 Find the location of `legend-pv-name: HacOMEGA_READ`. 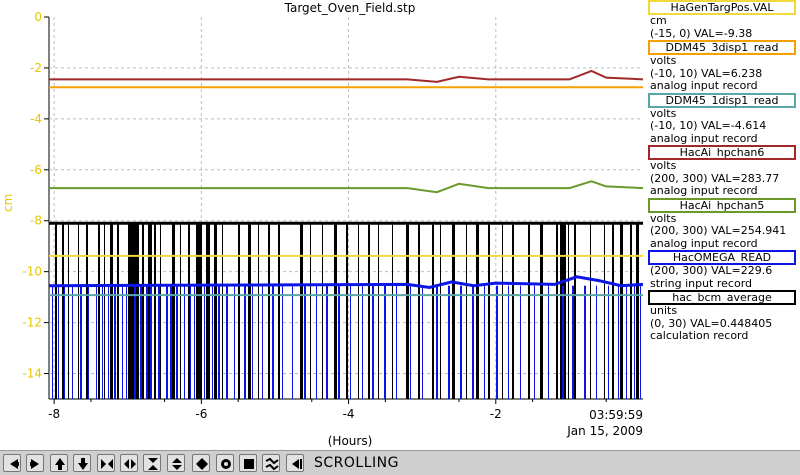

legend-pv-name: HacOMEGA_READ is located at coordinates (722, 257).